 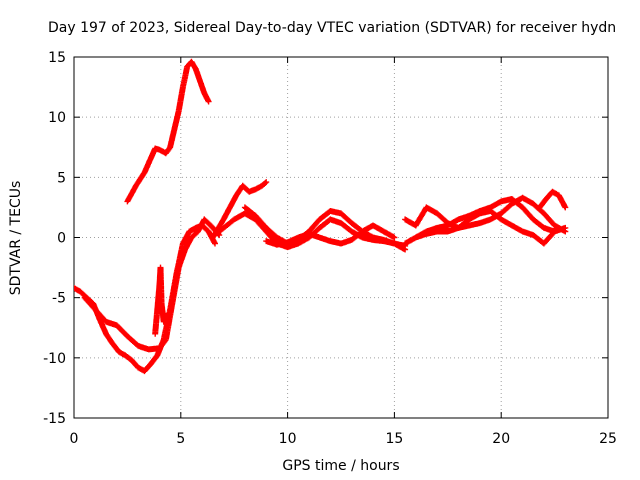 What do you see at coordinates (394, 439) in the screenshot?
I see `x-tick-label: 15` at bounding box center [394, 439].